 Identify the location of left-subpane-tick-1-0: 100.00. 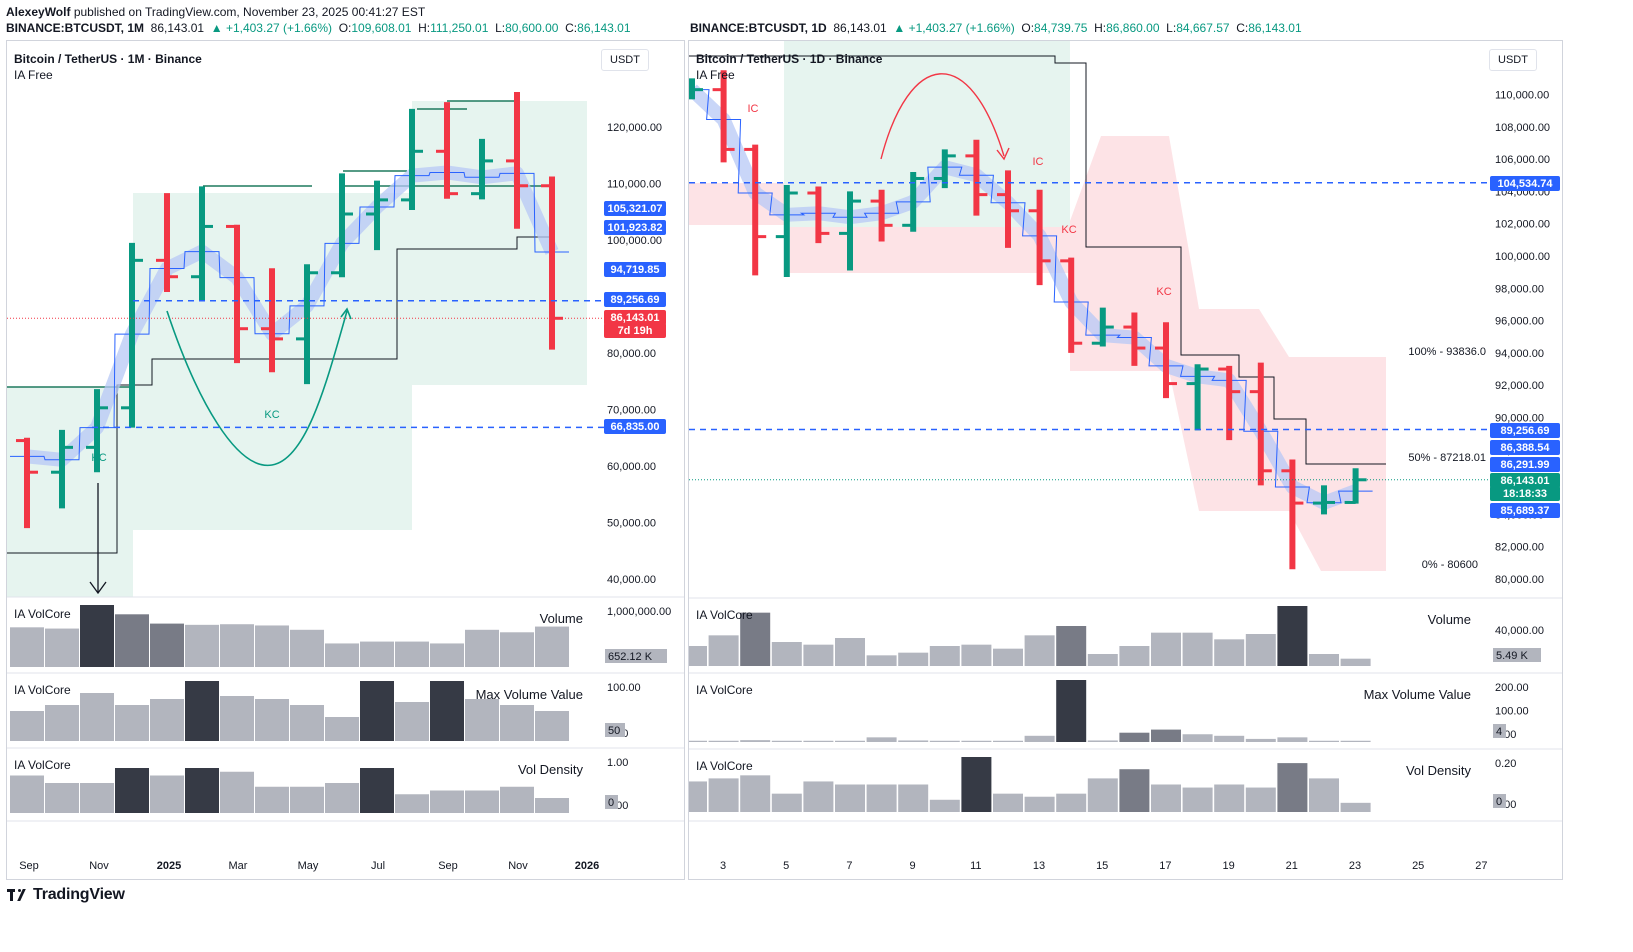
(624, 688).